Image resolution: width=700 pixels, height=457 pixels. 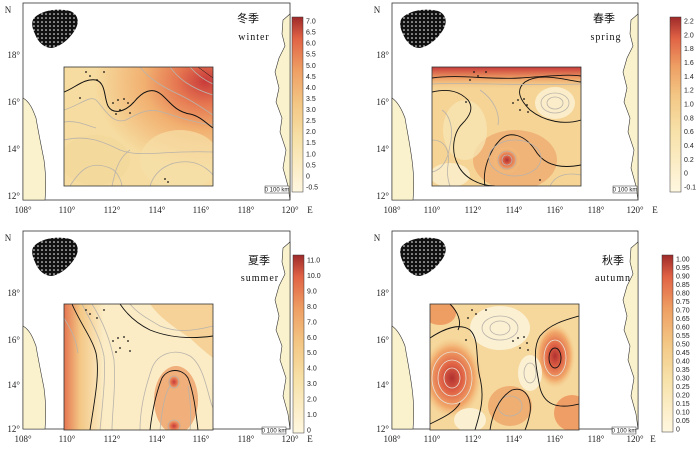 What do you see at coordinates (312, 291) in the screenshot?
I see `colorbar-tick-label: 9.0` at bounding box center [312, 291].